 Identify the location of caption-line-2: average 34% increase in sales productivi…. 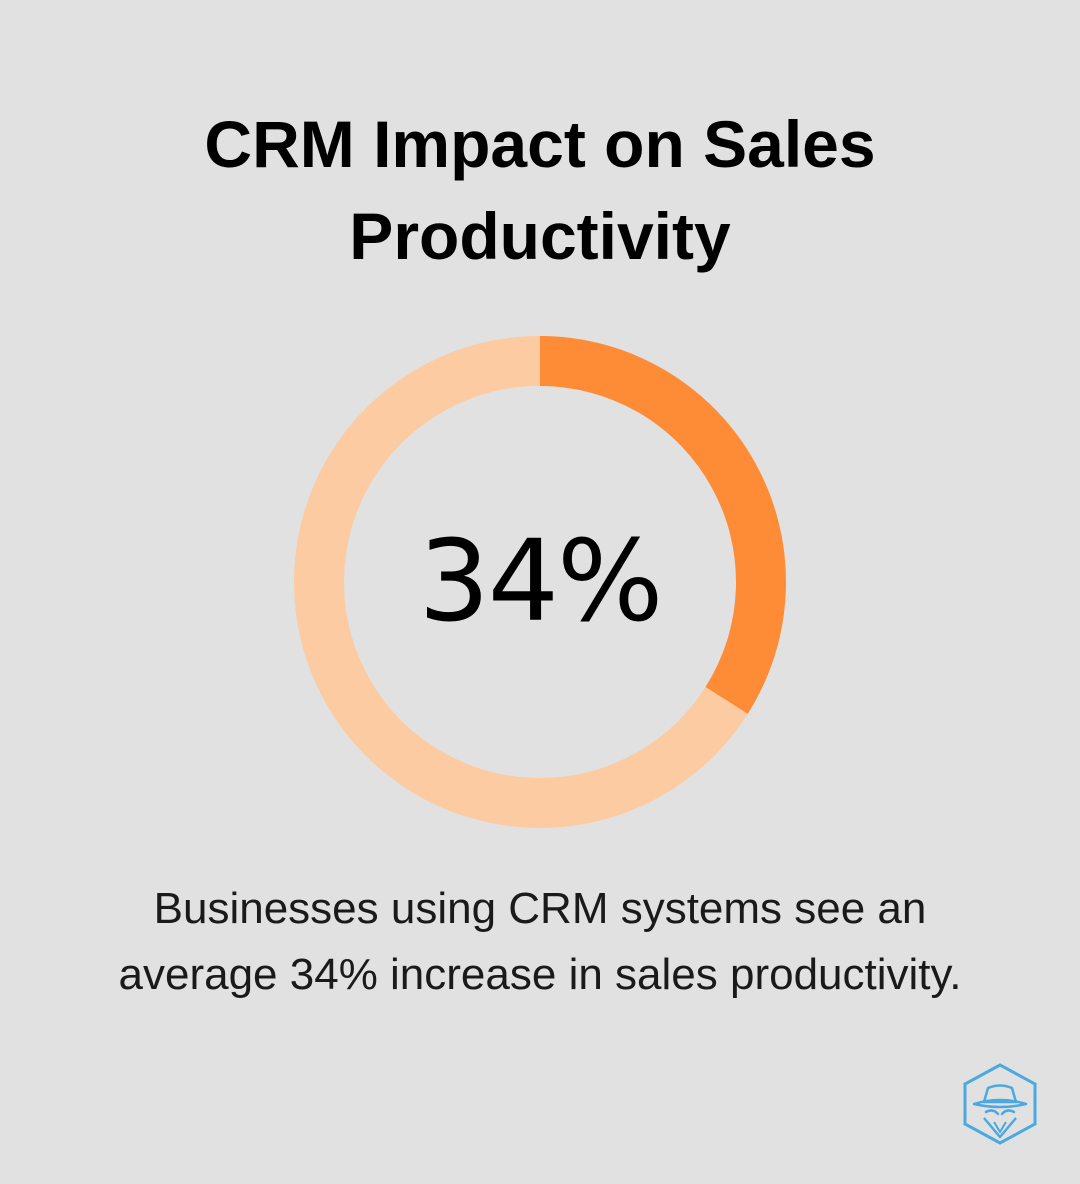
(540, 974).